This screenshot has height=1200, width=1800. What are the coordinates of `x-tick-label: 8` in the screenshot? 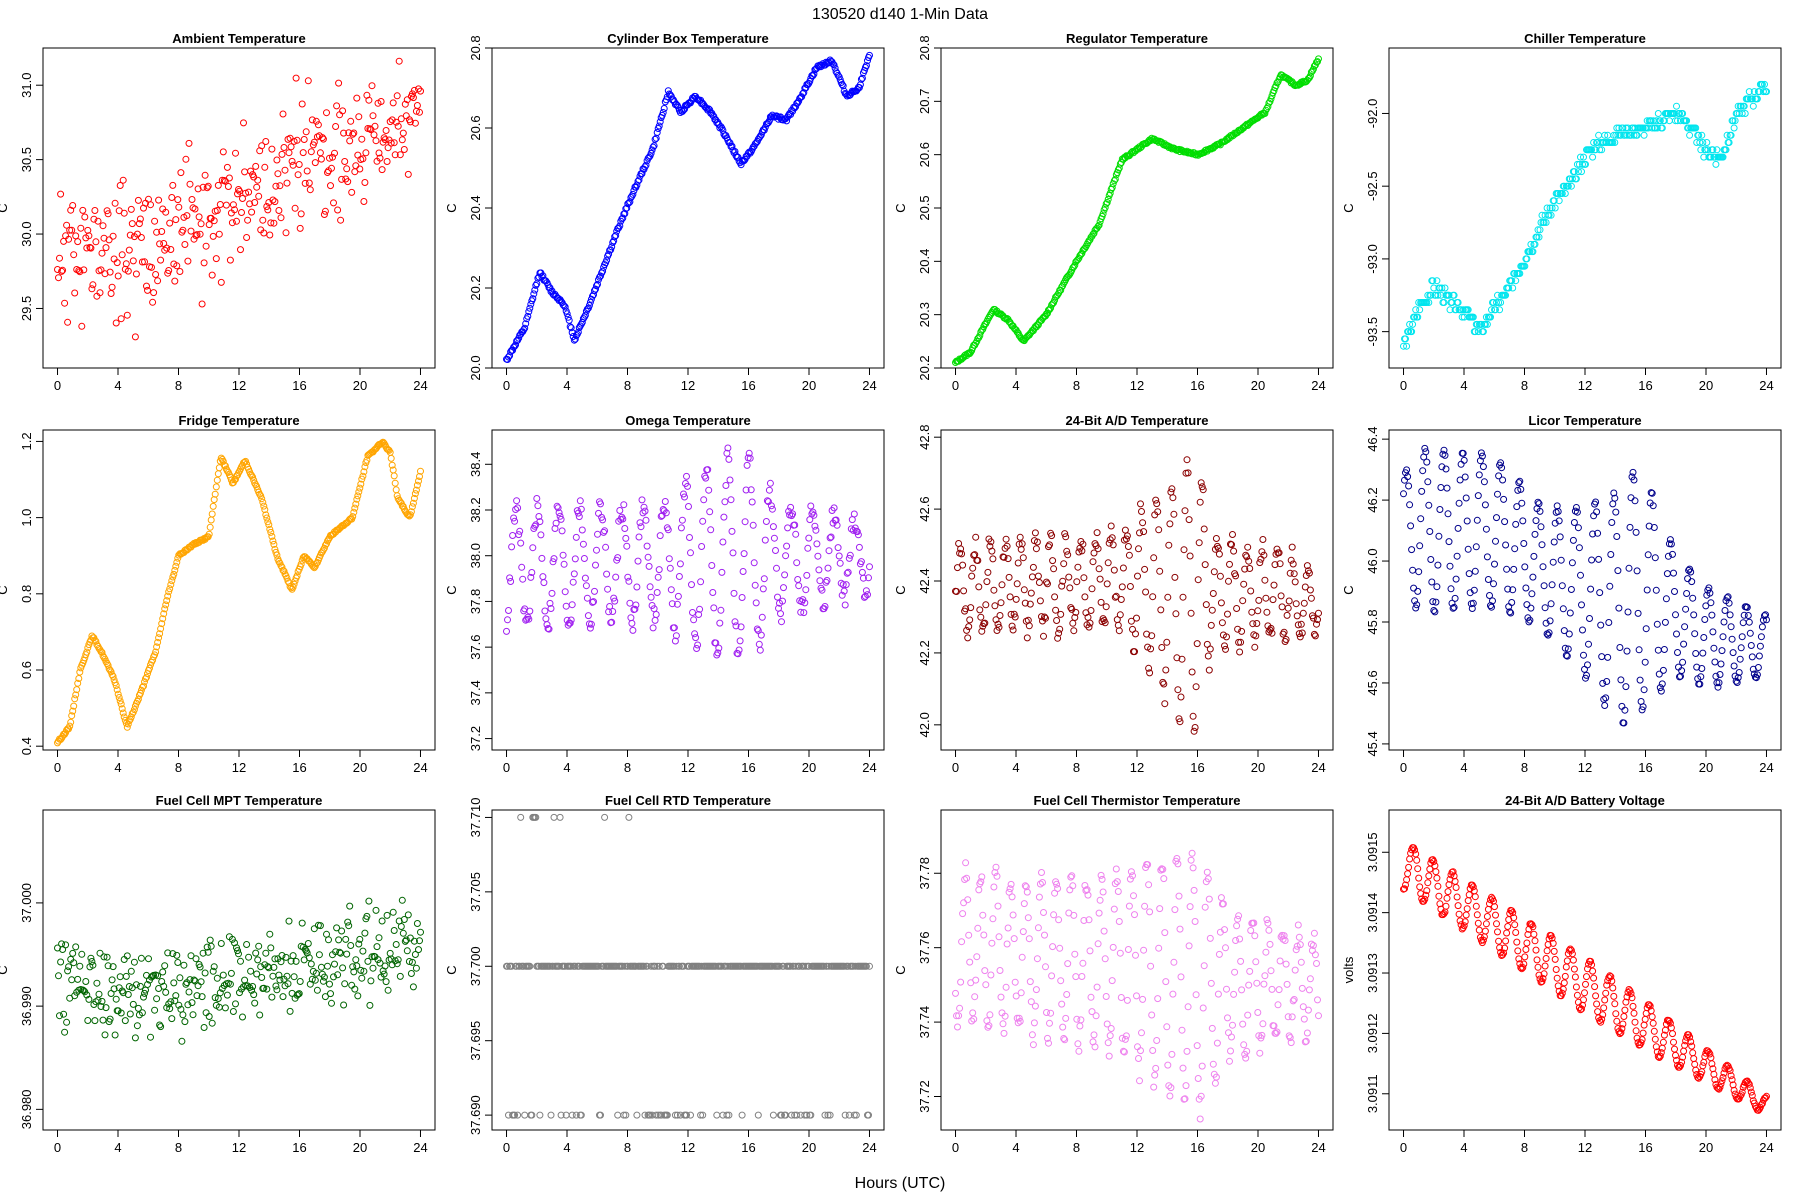 It's located at (1076, 385).